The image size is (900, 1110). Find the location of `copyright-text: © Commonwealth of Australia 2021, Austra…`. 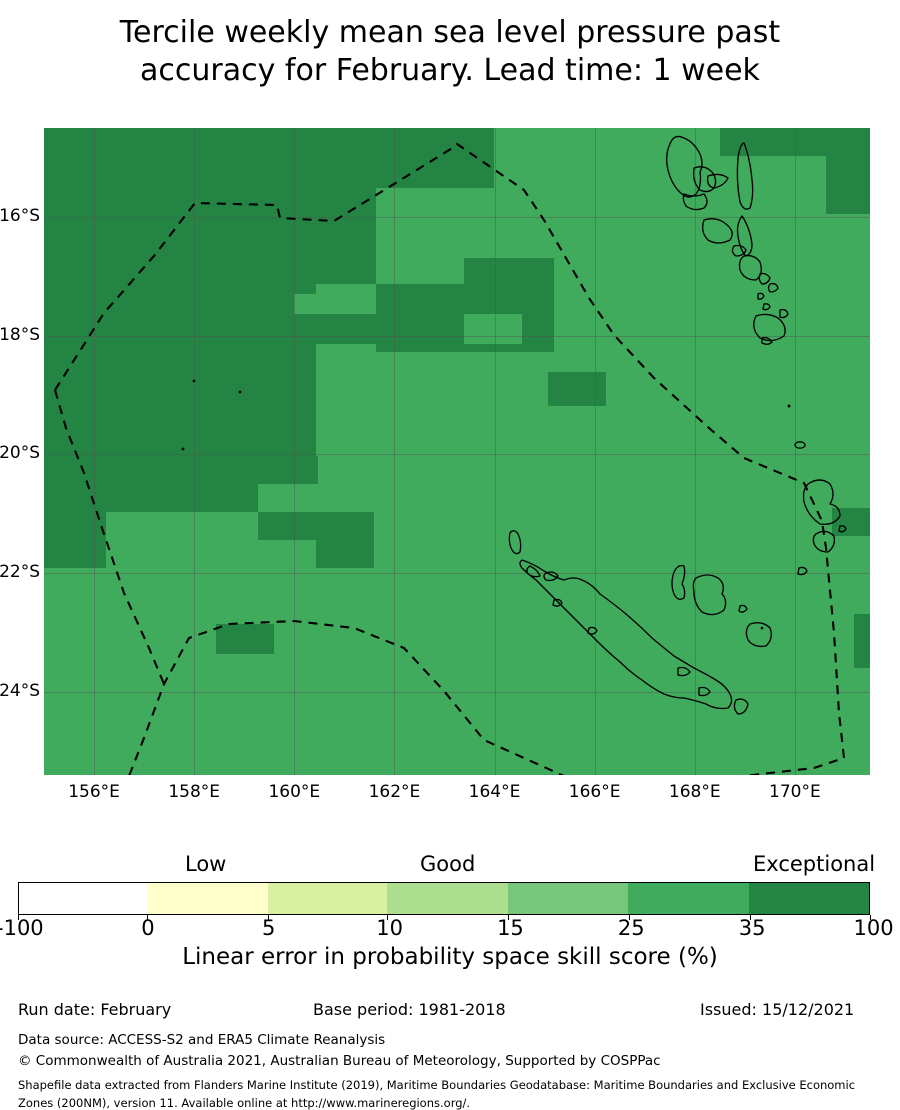

copyright-text: © Commonwealth of Australia 2021, Austra… is located at coordinates (339, 1061).